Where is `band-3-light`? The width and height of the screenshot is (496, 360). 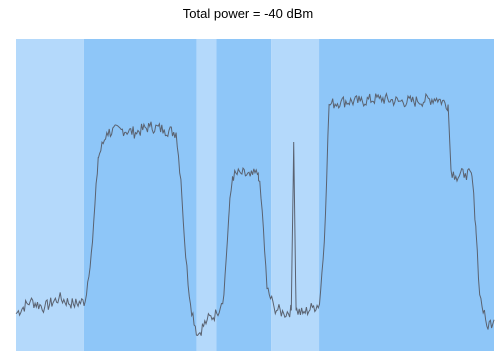 band-3-light is located at coordinates (206, 195).